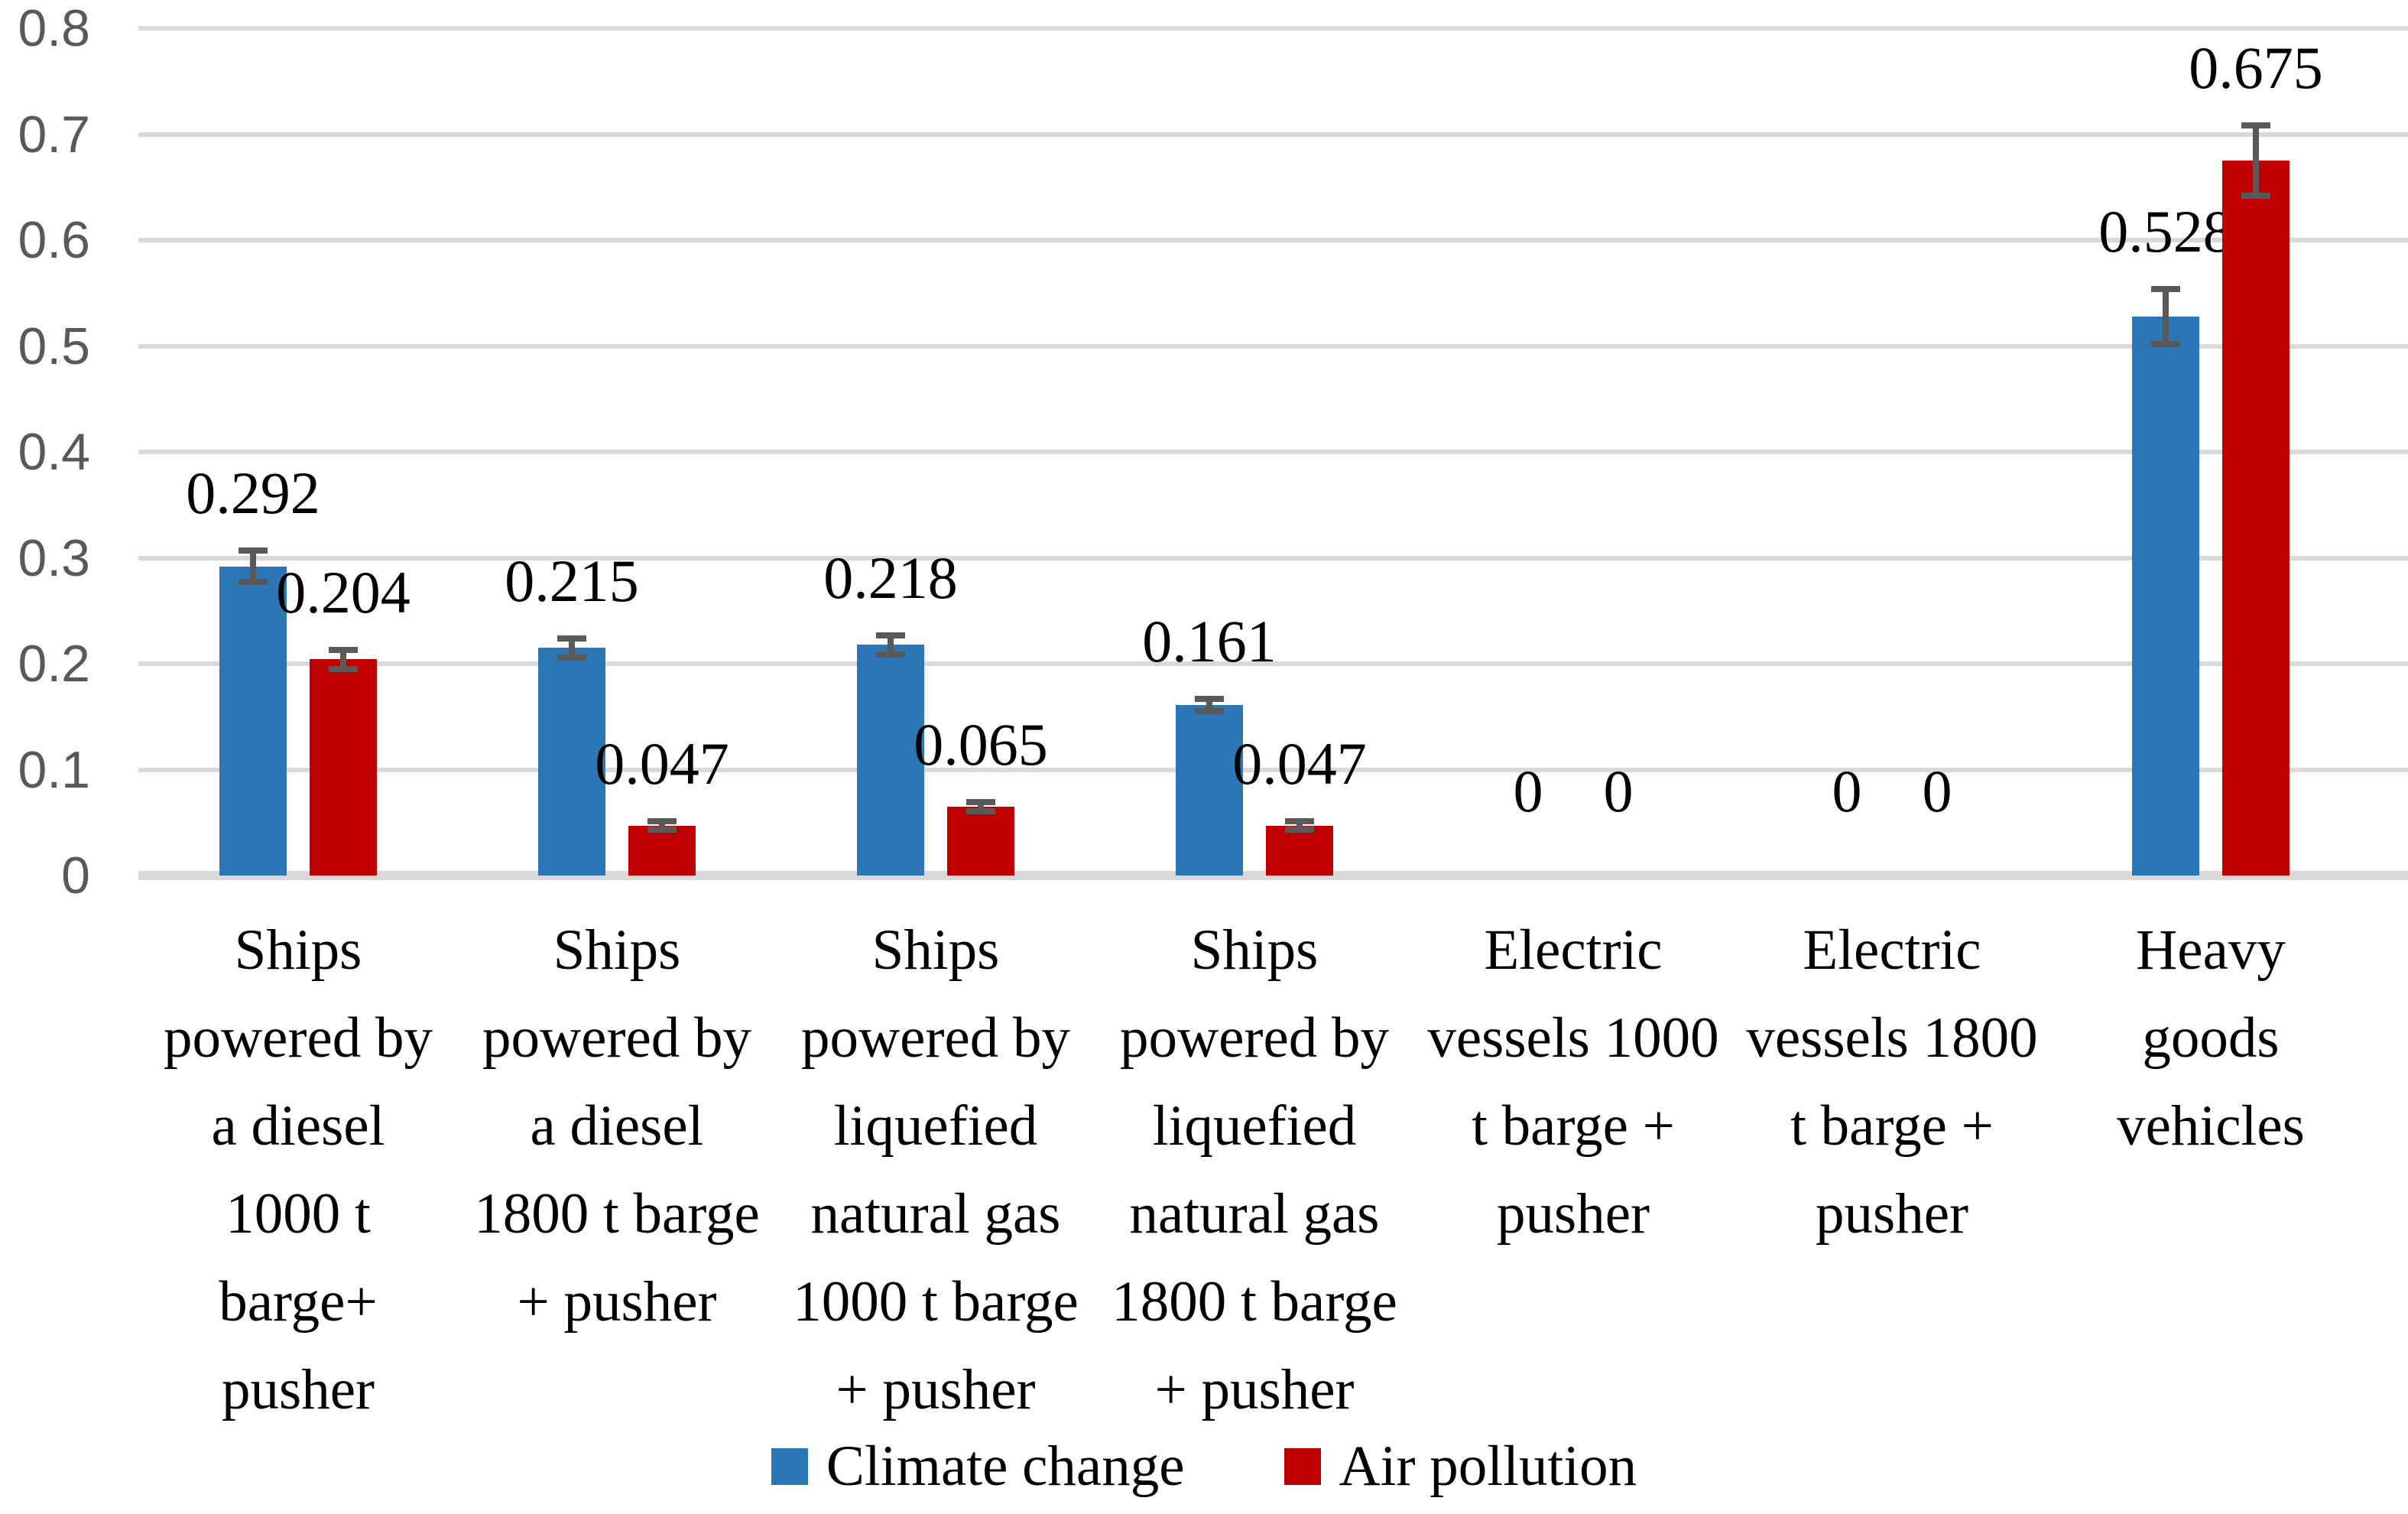  What do you see at coordinates (1210, 640) in the screenshot?
I see `data-label-climate-change-3: 0.161` at bounding box center [1210, 640].